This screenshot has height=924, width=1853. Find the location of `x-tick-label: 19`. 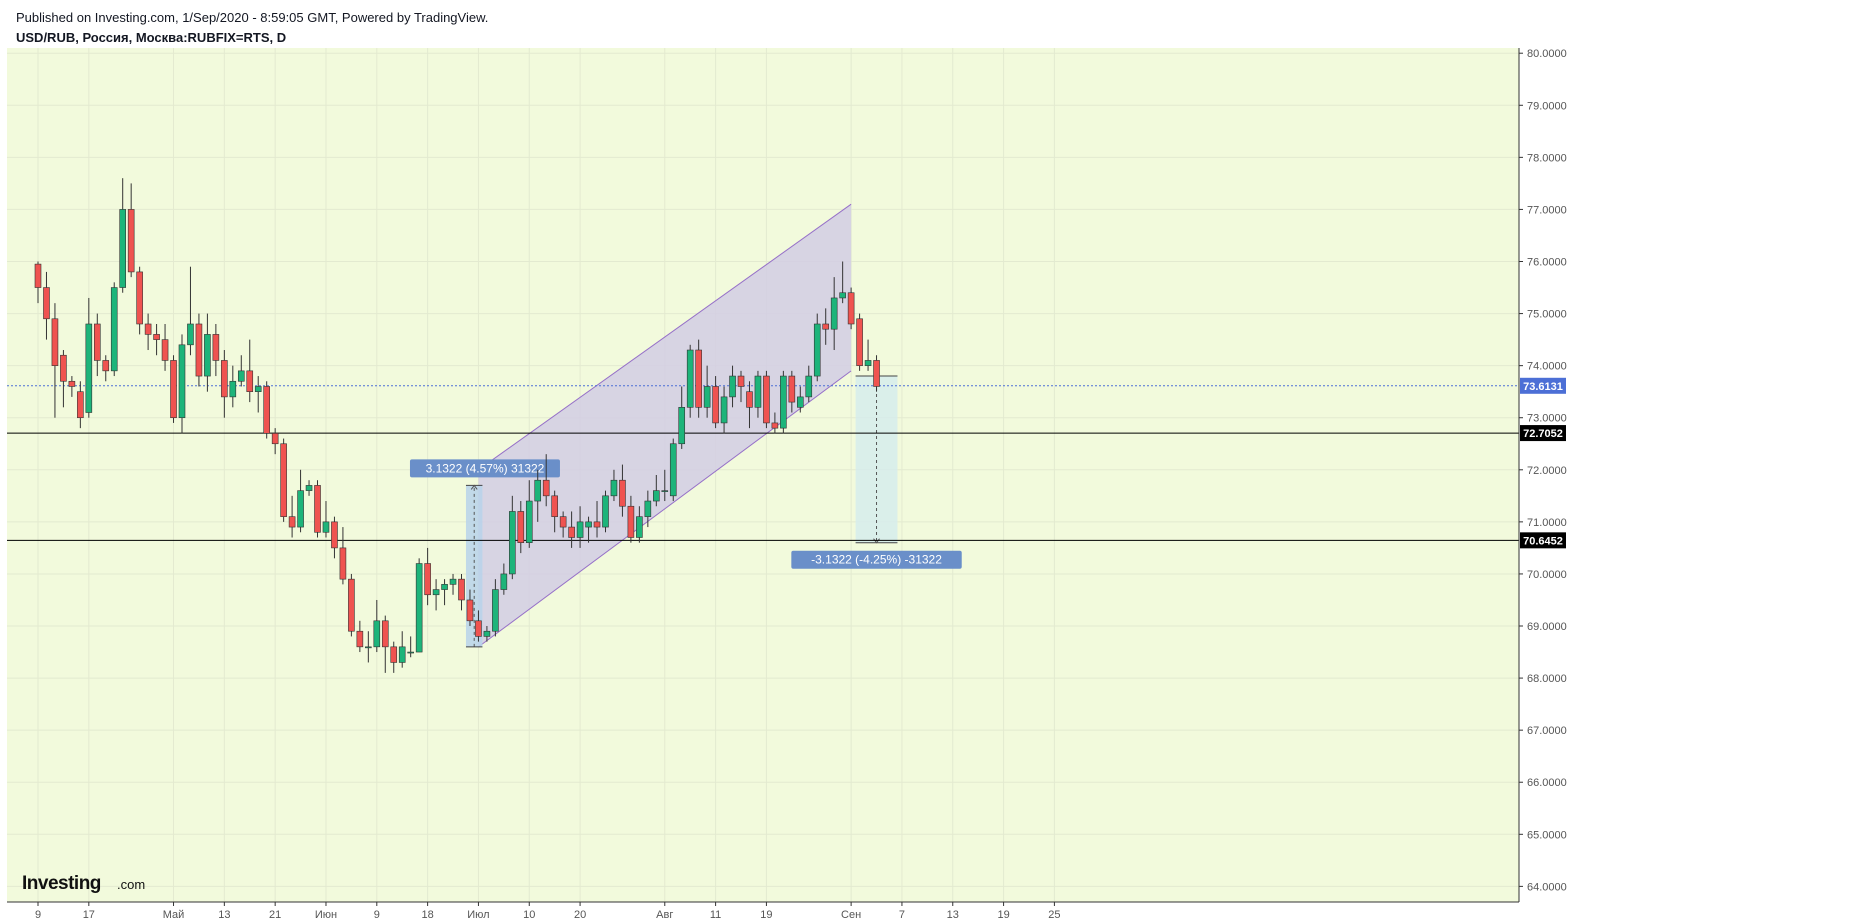

x-tick-label: 19 is located at coordinates (1003, 915).